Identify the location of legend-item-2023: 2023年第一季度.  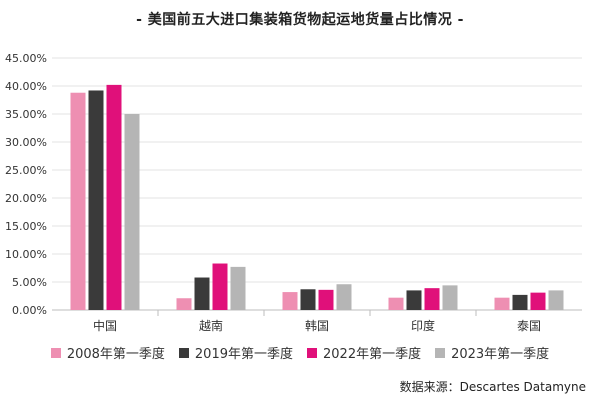
(492, 352).